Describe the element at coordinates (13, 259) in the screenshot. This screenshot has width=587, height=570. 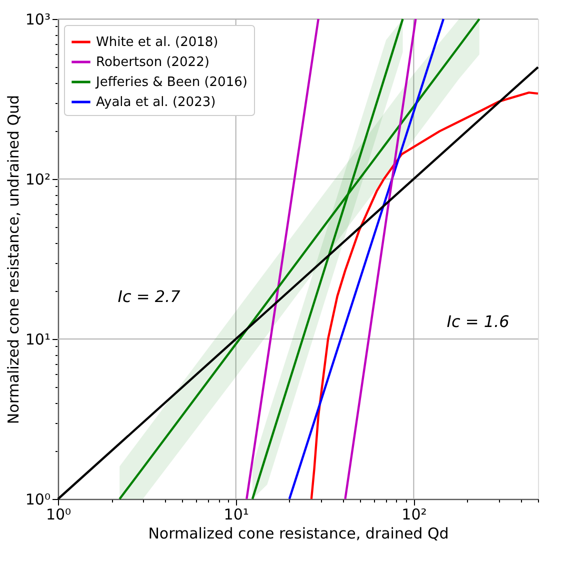
I see `y-axis-title: Normalized cone resistance, undrained Qud` at that location.